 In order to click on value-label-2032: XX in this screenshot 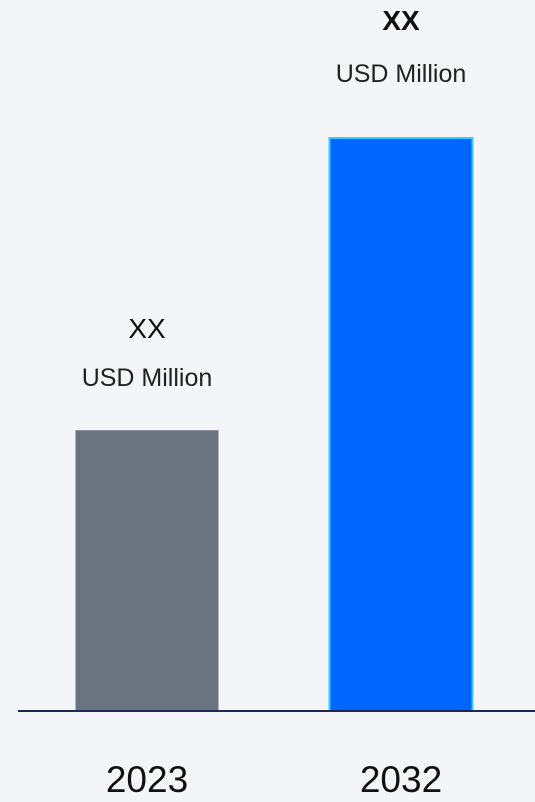, I will do `click(401, 20)`.